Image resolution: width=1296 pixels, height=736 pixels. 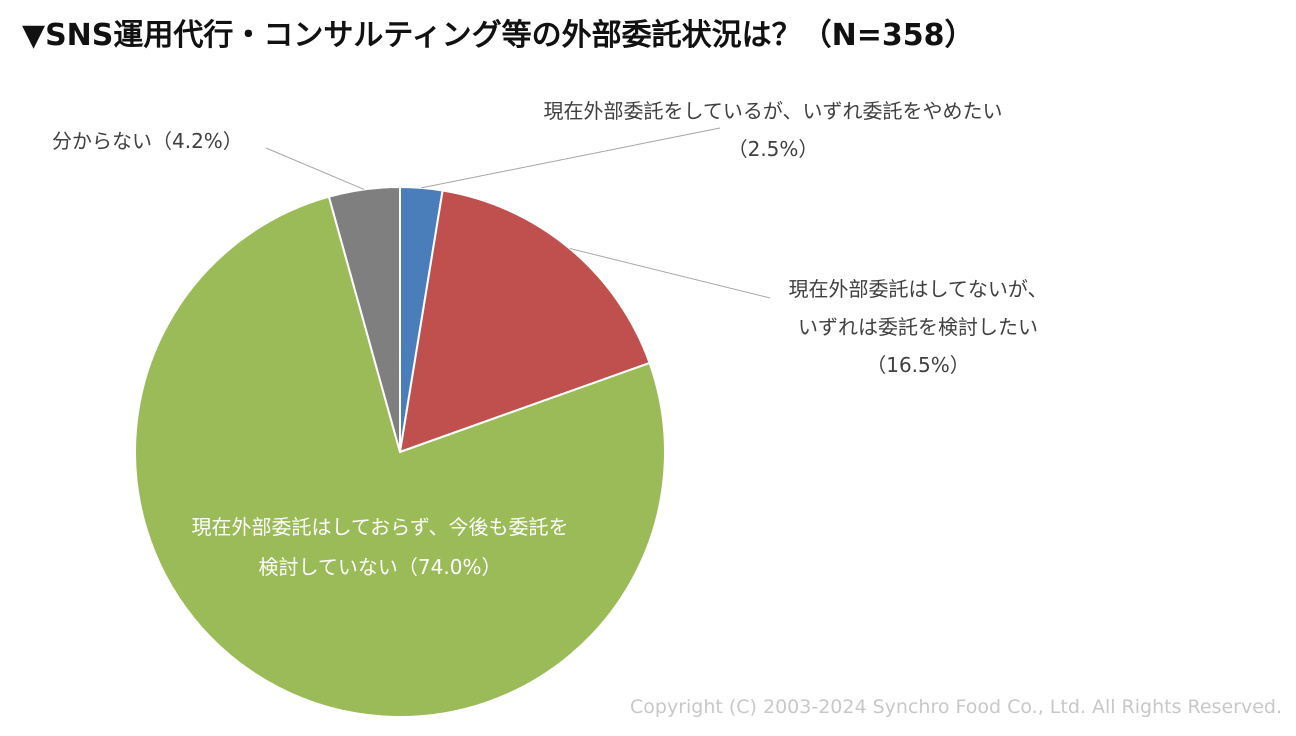 I want to click on label-slice-no-plans: 現在外部委託はしておらず、今後も委託を検討していない（74.0%）, so click(x=380, y=547).